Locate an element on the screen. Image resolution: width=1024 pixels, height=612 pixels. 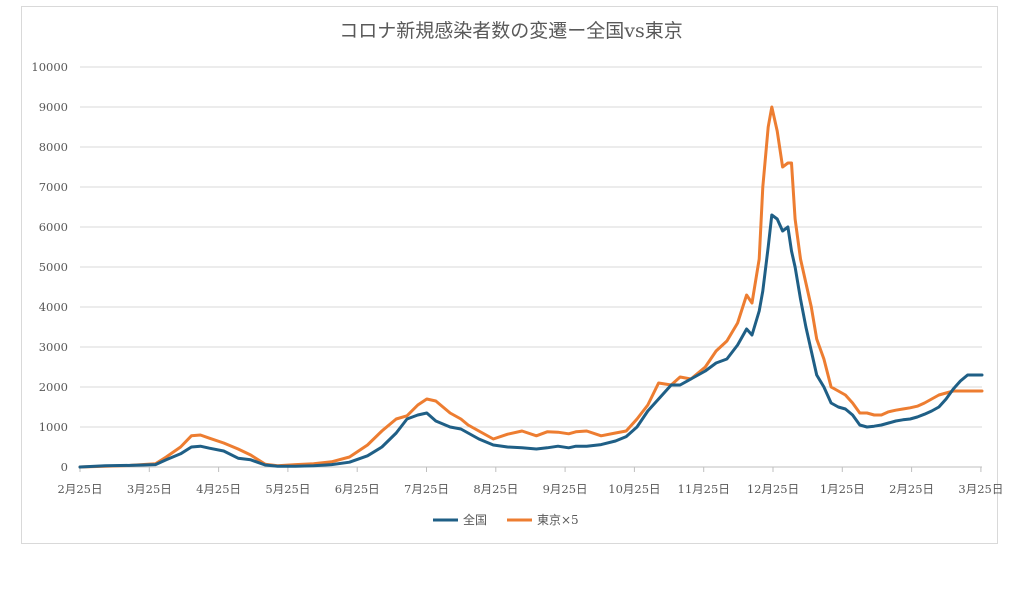
x-tick-label: 4月25日 is located at coordinates (218, 489).